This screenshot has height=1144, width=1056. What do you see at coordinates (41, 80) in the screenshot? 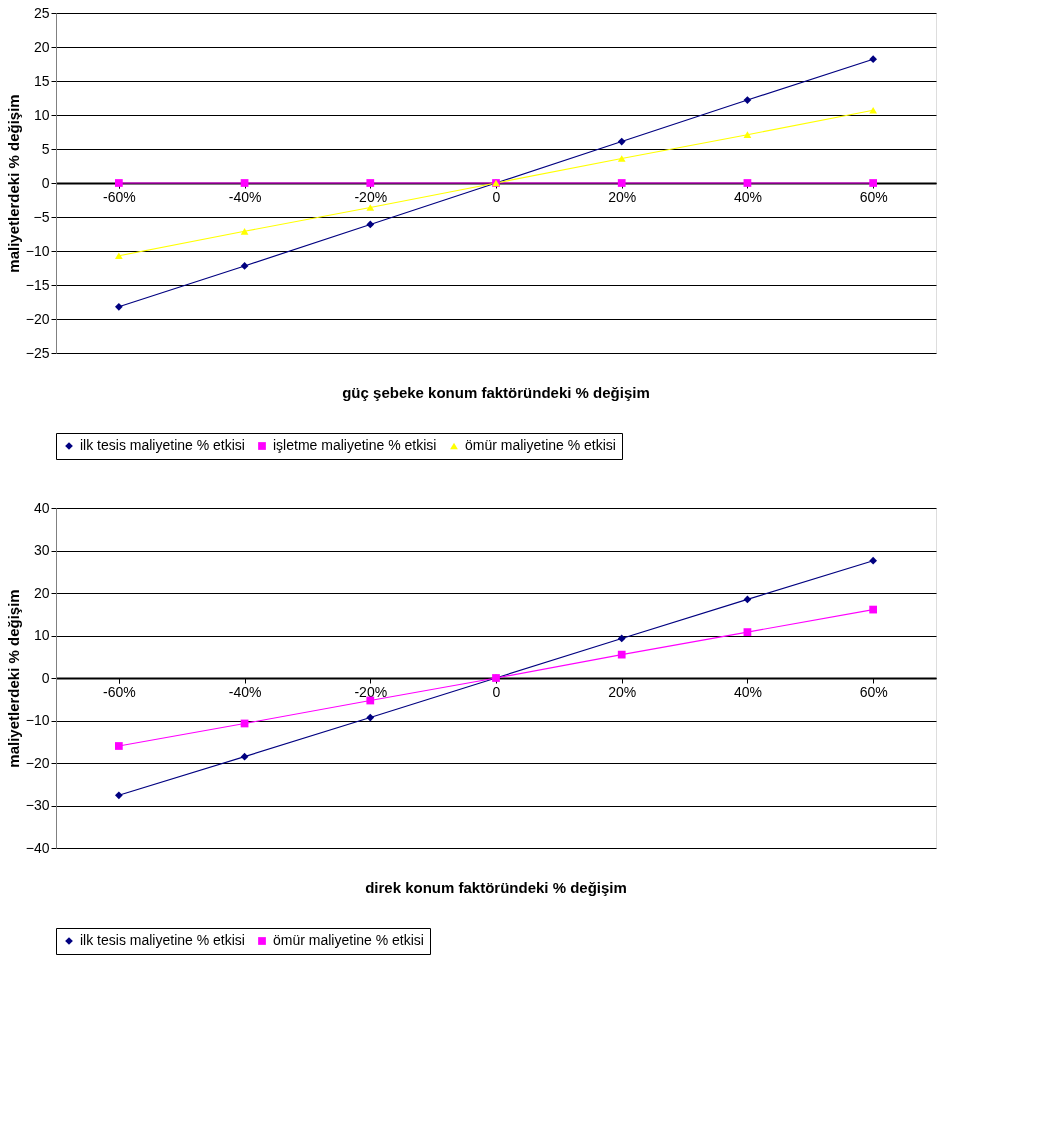
I see `y-tick-label: 15` at bounding box center [41, 80].